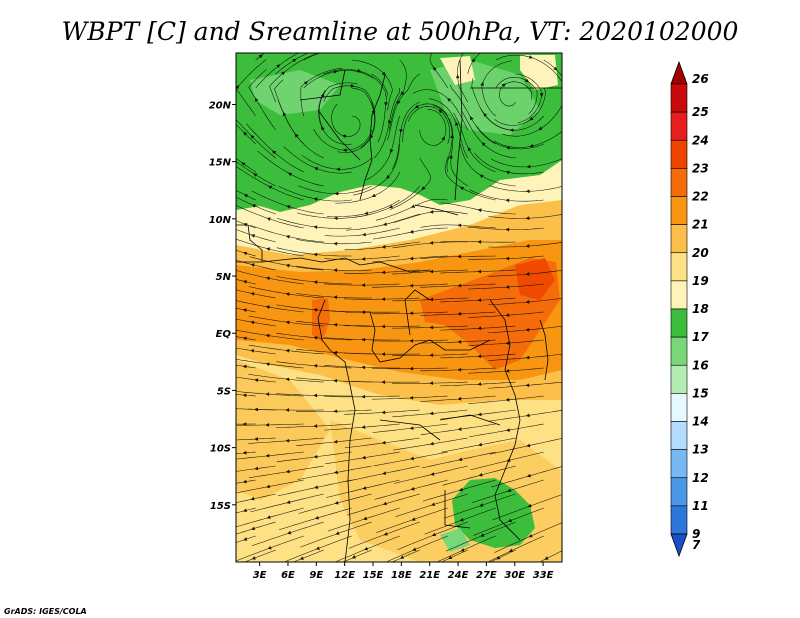 This screenshot has width=800, height=618. What do you see at coordinates (700, 140) in the screenshot?
I see `colorbar-label: 24` at bounding box center [700, 140].